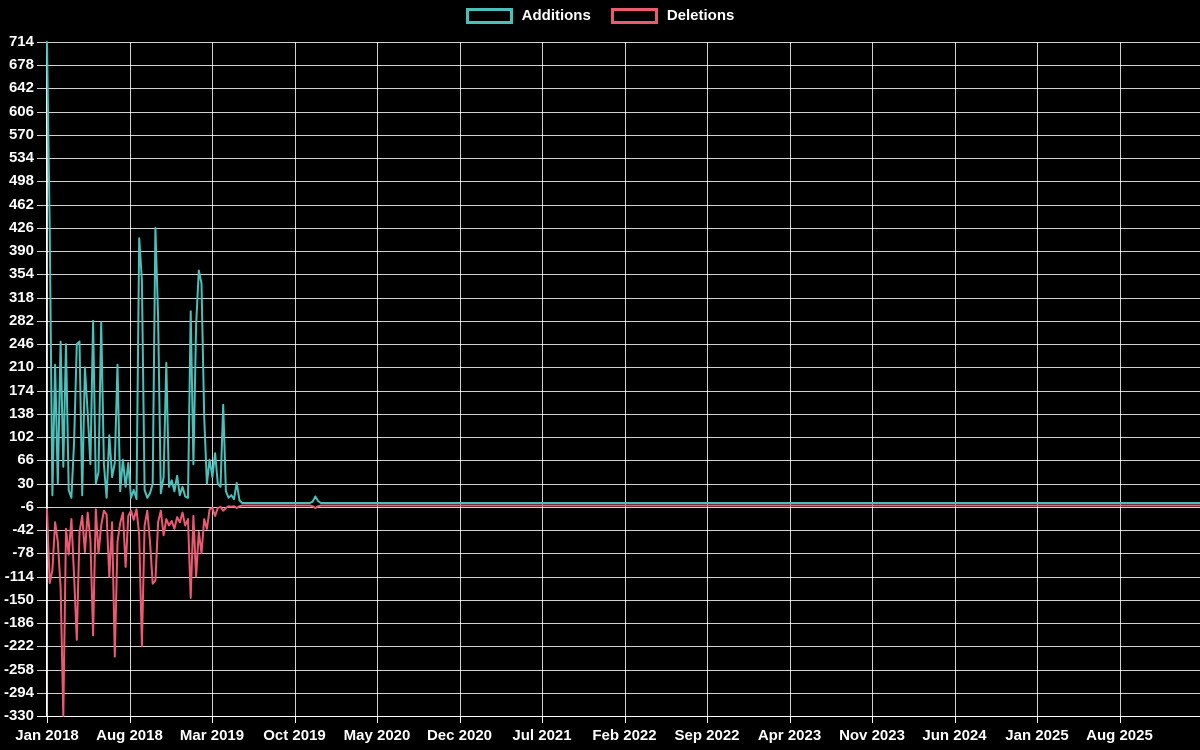 This screenshot has height=750, width=1200. What do you see at coordinates (21, 111) in the screenshot?
I see `y-tick-label: 606` at bounding box center [21, 111].